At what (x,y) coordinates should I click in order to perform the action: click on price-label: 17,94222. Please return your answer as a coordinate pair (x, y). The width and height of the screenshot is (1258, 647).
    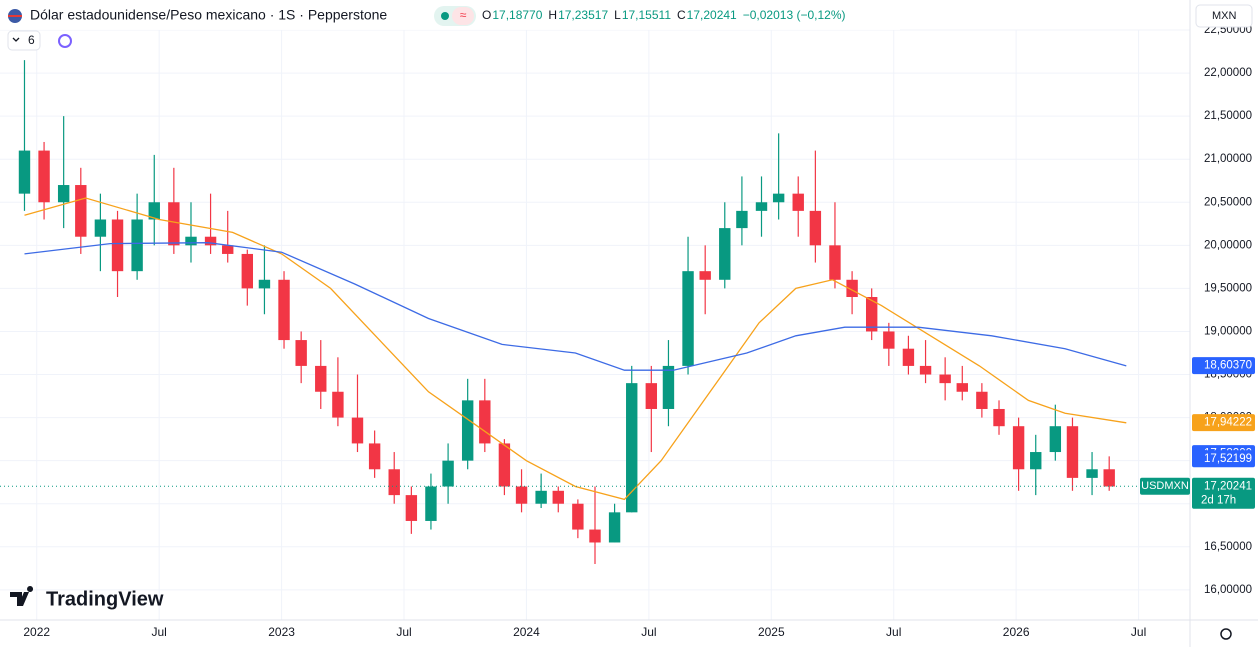
    Looking at the image, I should click on (1228, 423).